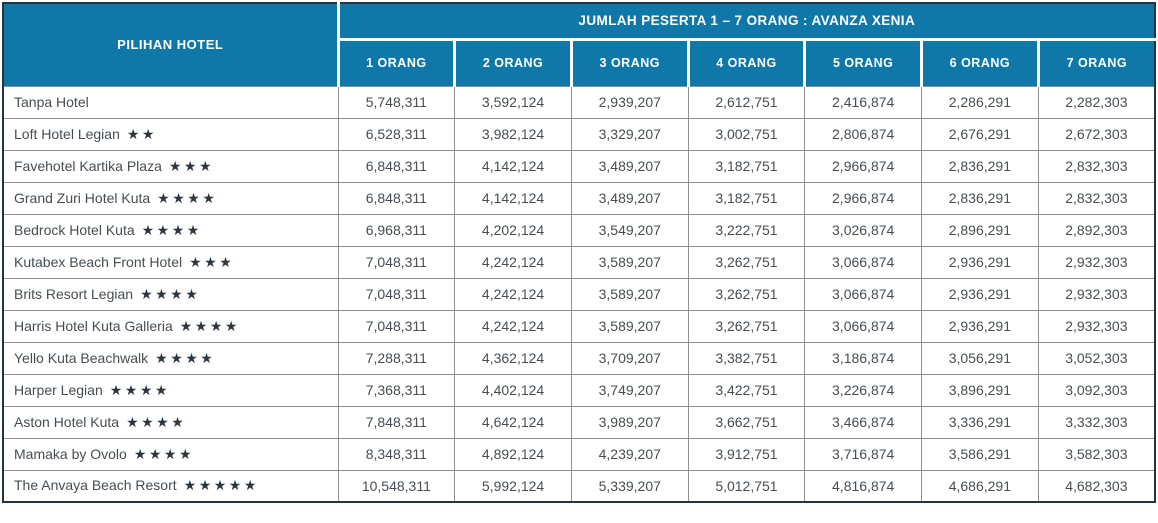 The image size is (1158, 523). I want to click on hotel-name-cell: Favehotel Kartika Plaza ★★★, so click(170, 166).